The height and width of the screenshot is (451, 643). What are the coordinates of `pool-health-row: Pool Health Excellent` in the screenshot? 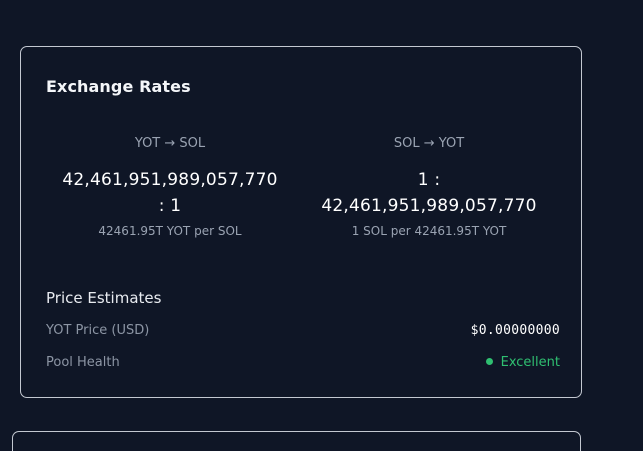 It's located at (303, 363).